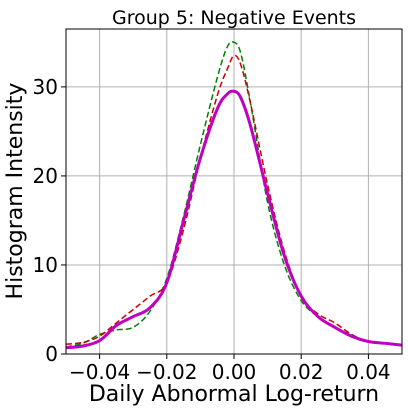 This screenshot has height=412, width=408. I want to click on x-tick-label: −0.02, so click(166, 372).